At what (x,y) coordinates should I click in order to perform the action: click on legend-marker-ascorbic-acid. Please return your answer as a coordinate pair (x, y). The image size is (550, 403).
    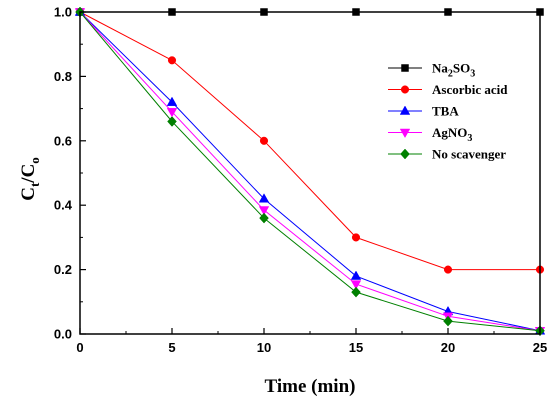
    Looking at the image, I should click on (405, 89).